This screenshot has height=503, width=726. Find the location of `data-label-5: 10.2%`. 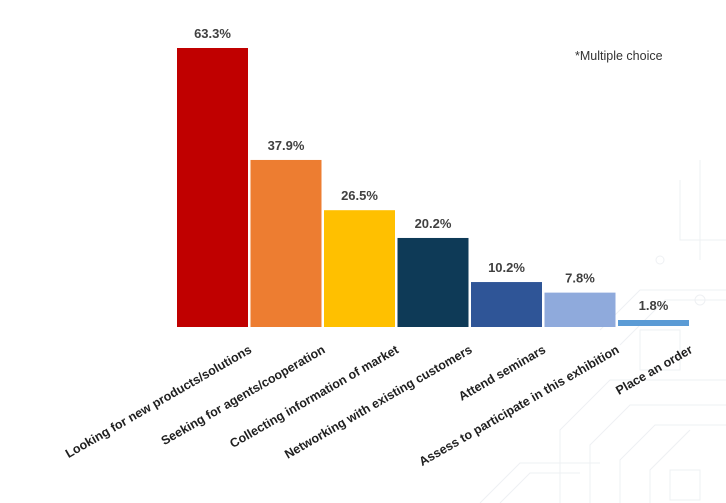

data-label-5: 10.2% is located at coordinates (506, 267).